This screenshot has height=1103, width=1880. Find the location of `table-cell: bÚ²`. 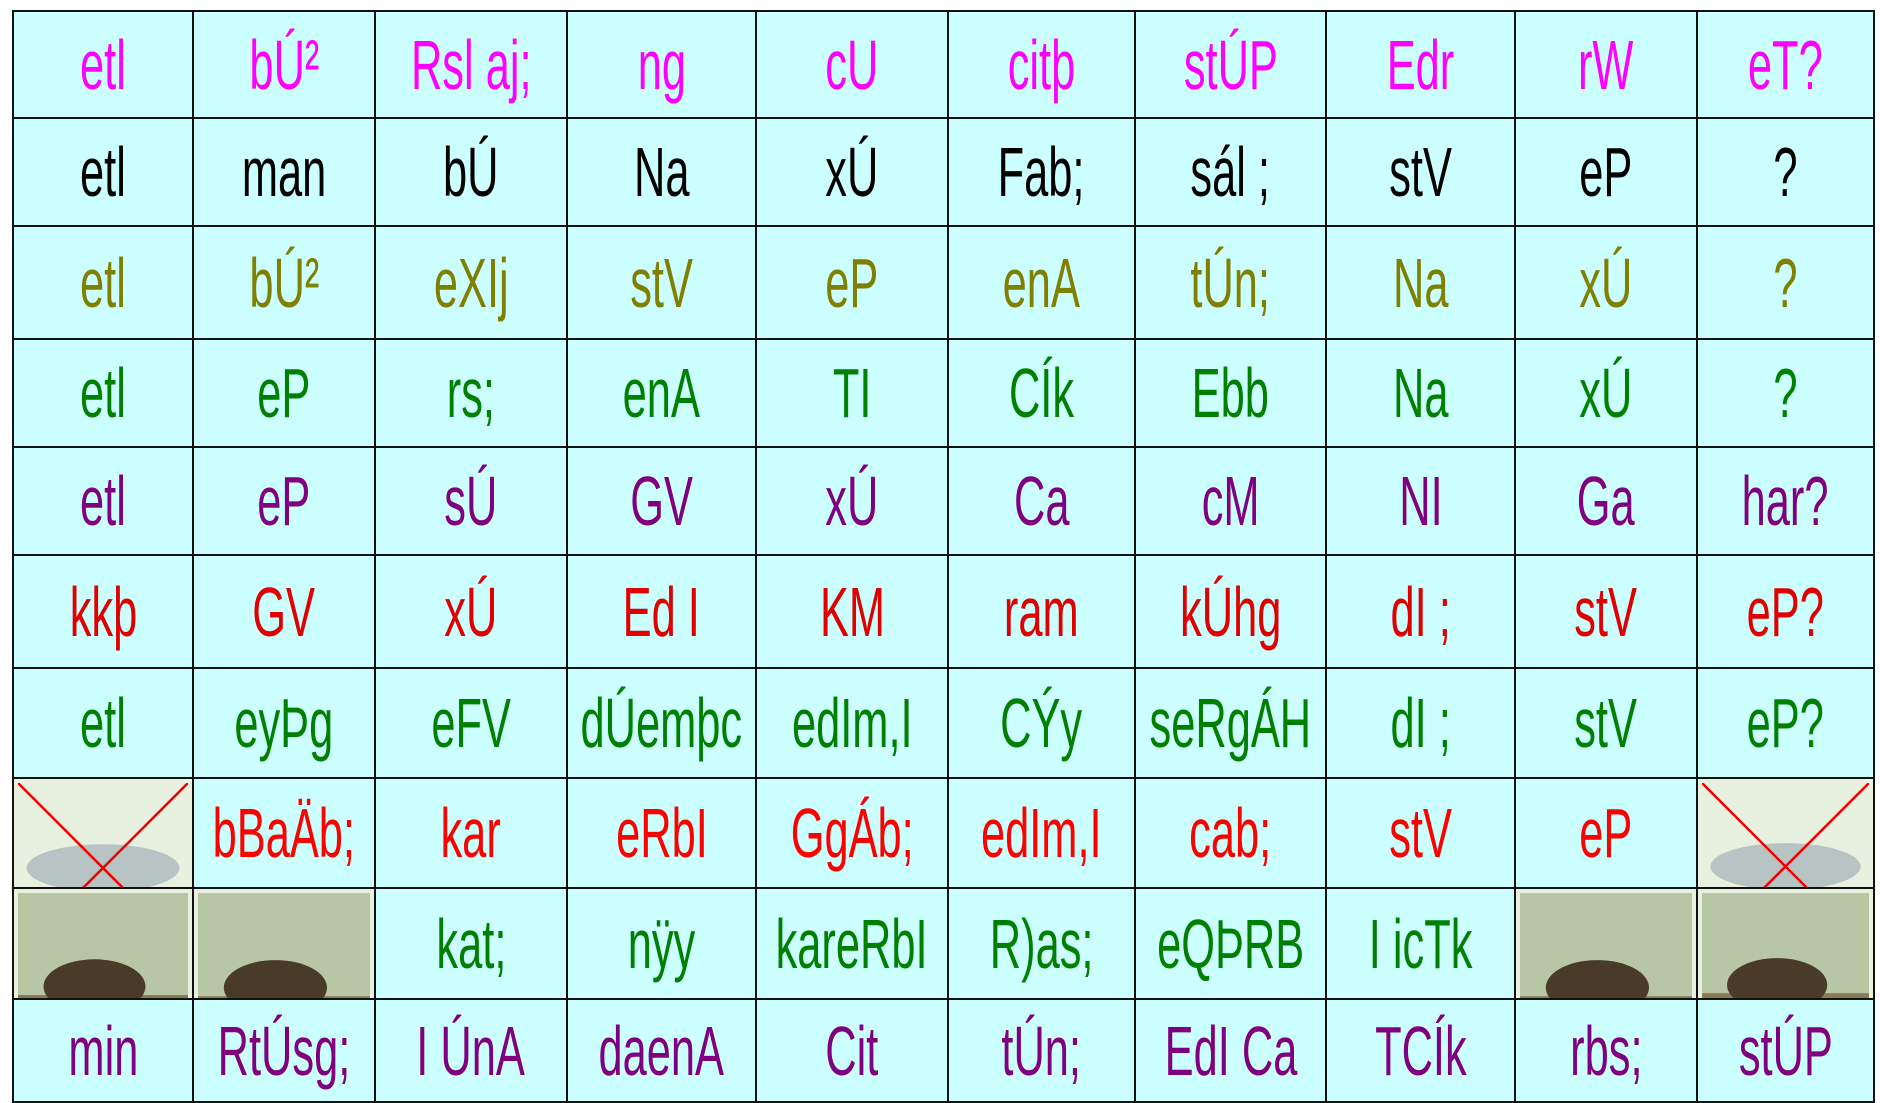

table-cell: bÚ² is located at coordinates (284, 64).